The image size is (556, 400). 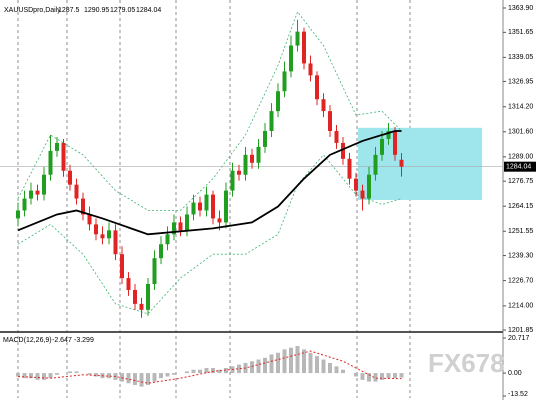 I want to click on watermark: FX678, so click(x=466, y=363).